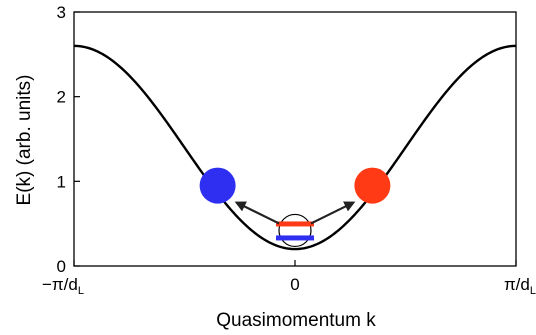 This screenshot has height=335, width=536. Describe the element at coordinates (81, 291) in the screenshot. I see `x-tick-label-sub-1: L` at that location.